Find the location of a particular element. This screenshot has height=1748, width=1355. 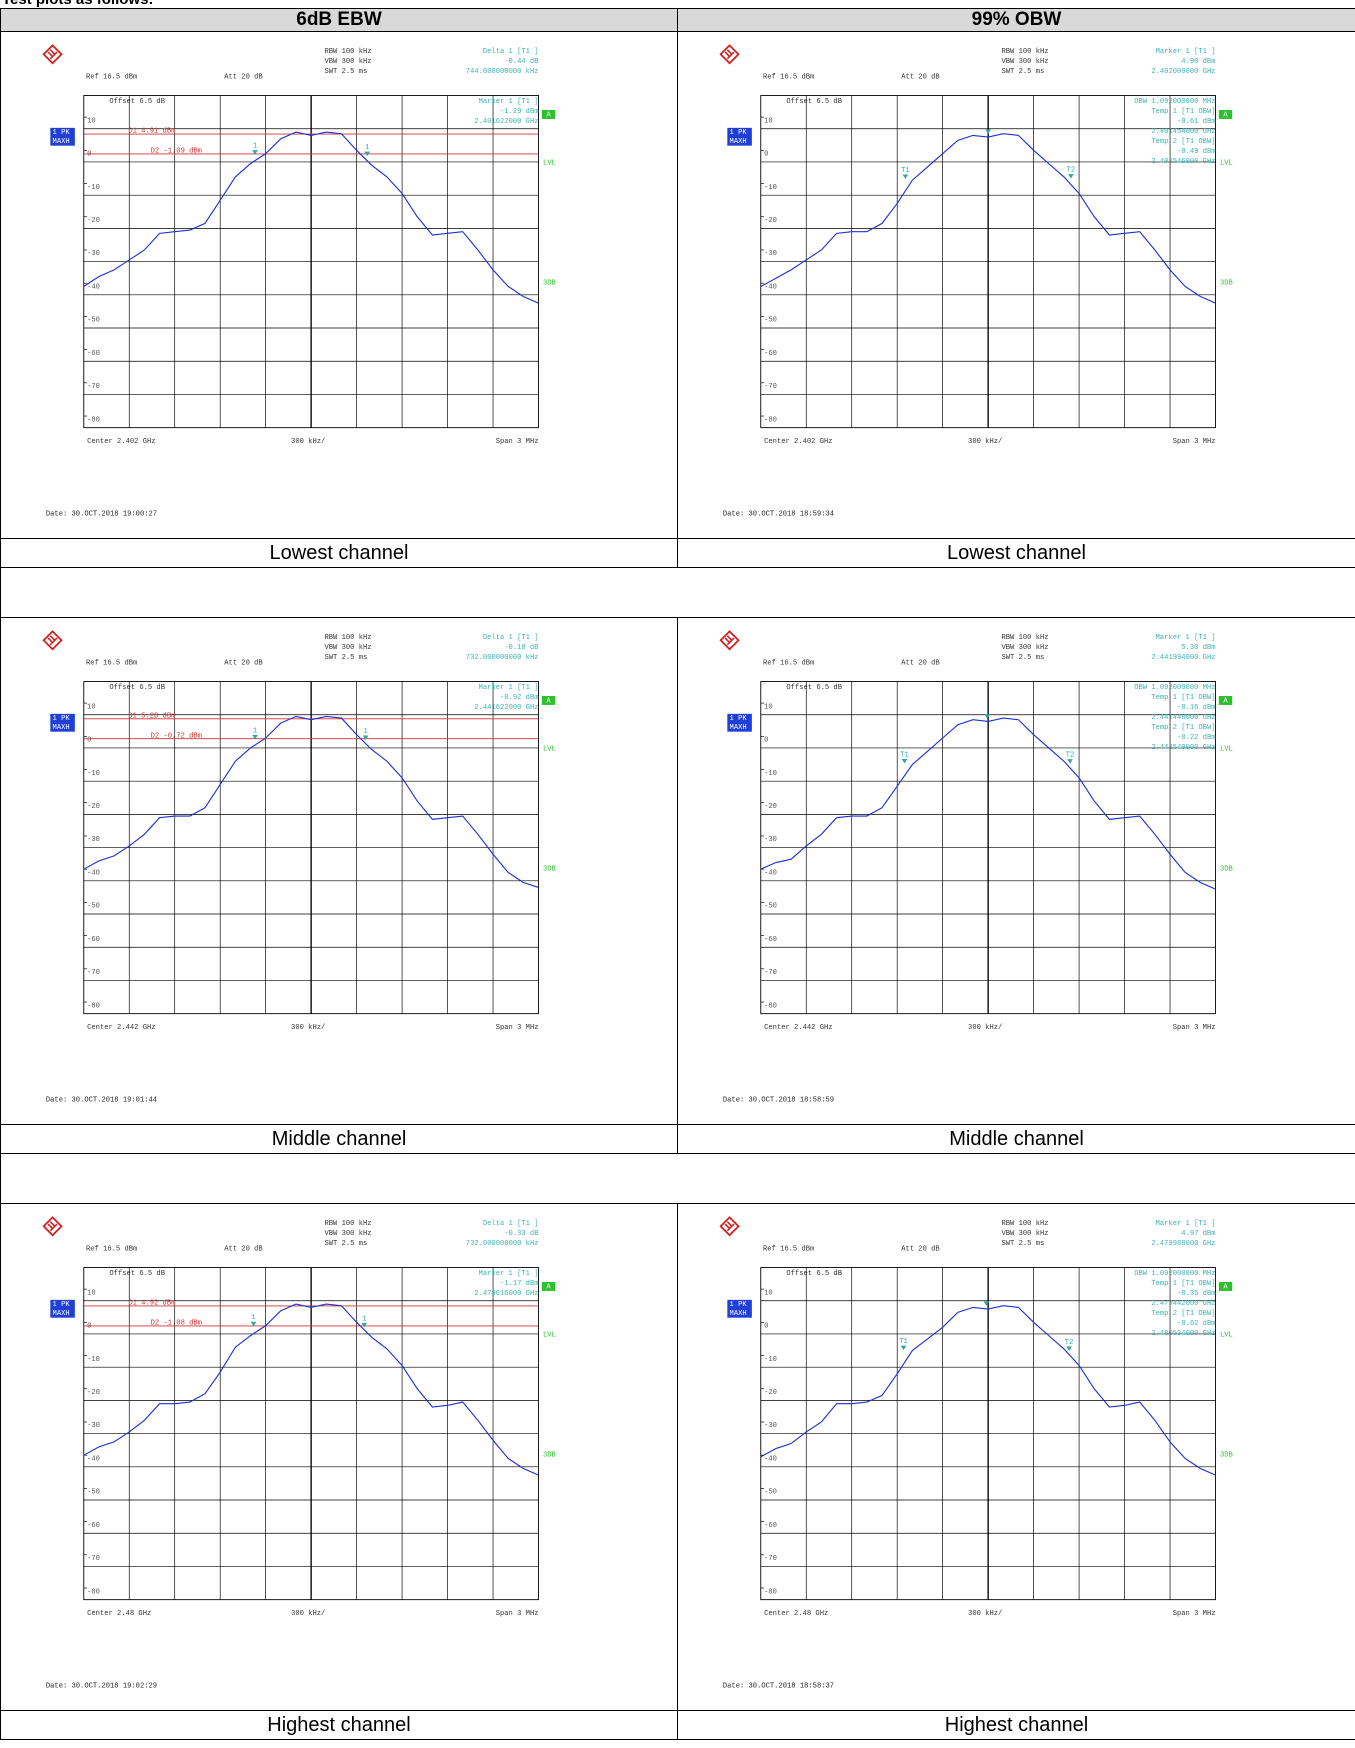

marker-readout: 2.479988000 GHz is located at coordinates (1183, 1244).